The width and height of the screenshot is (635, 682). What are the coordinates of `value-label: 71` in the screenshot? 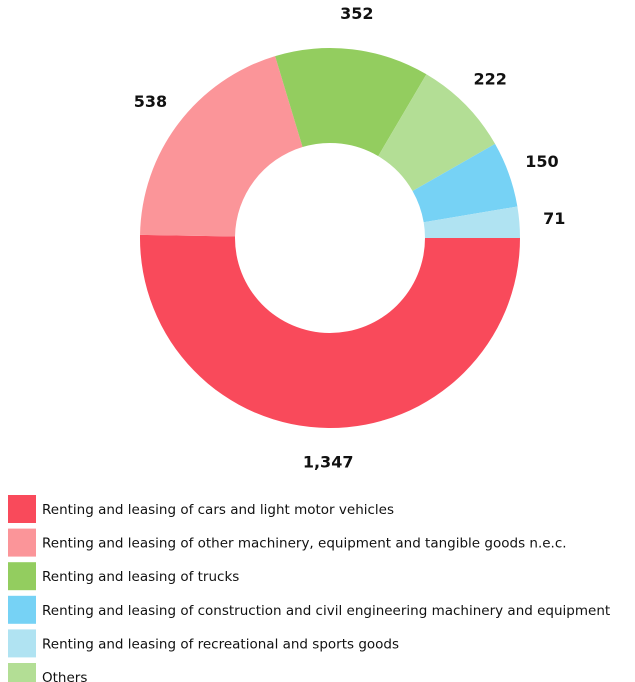 It's located at (554, 218).